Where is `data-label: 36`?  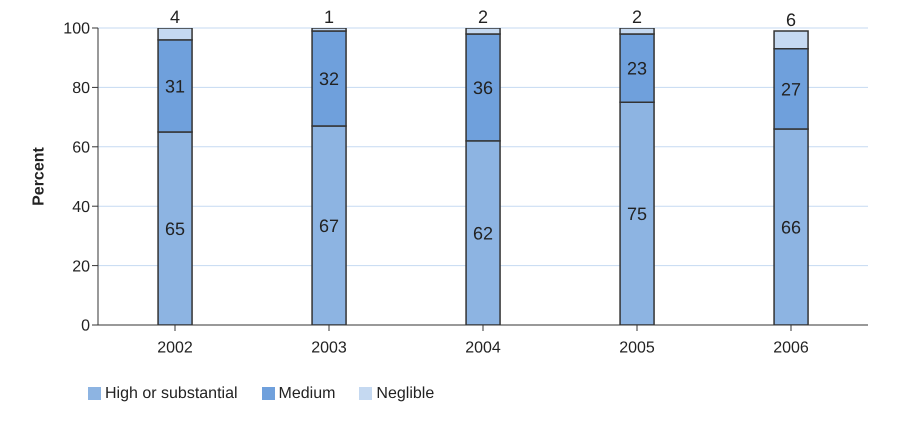
data-label: 36 is located at coordinates (483, 88).